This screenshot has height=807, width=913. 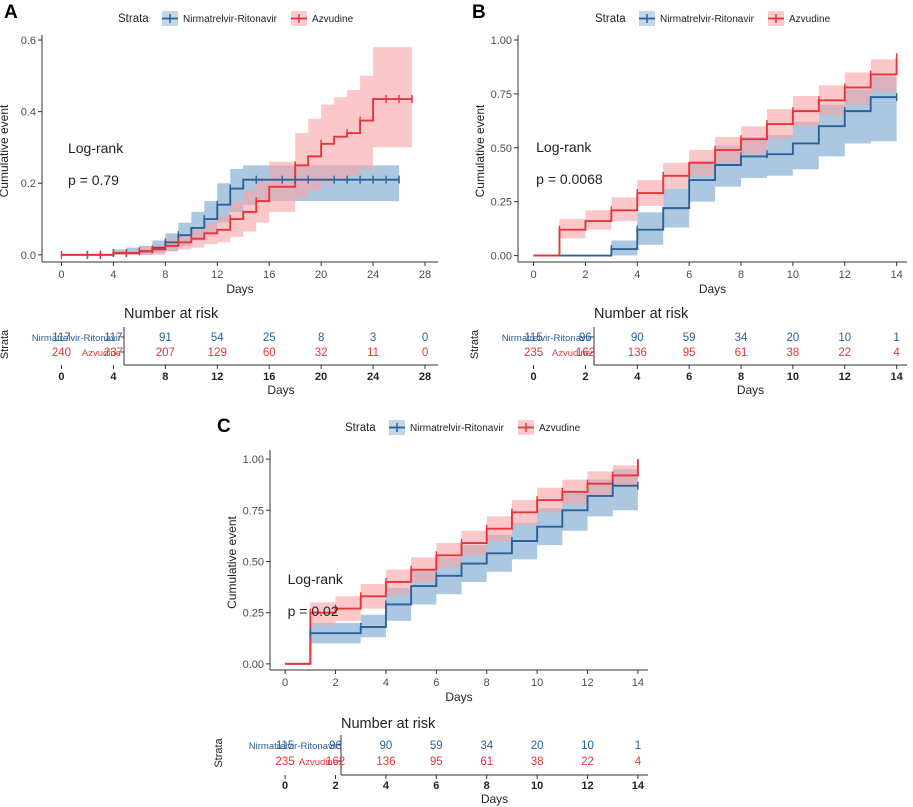 I want to click on risk-count-nirmatrelvir-ritonavir: 115, so click(x=285, y=746).